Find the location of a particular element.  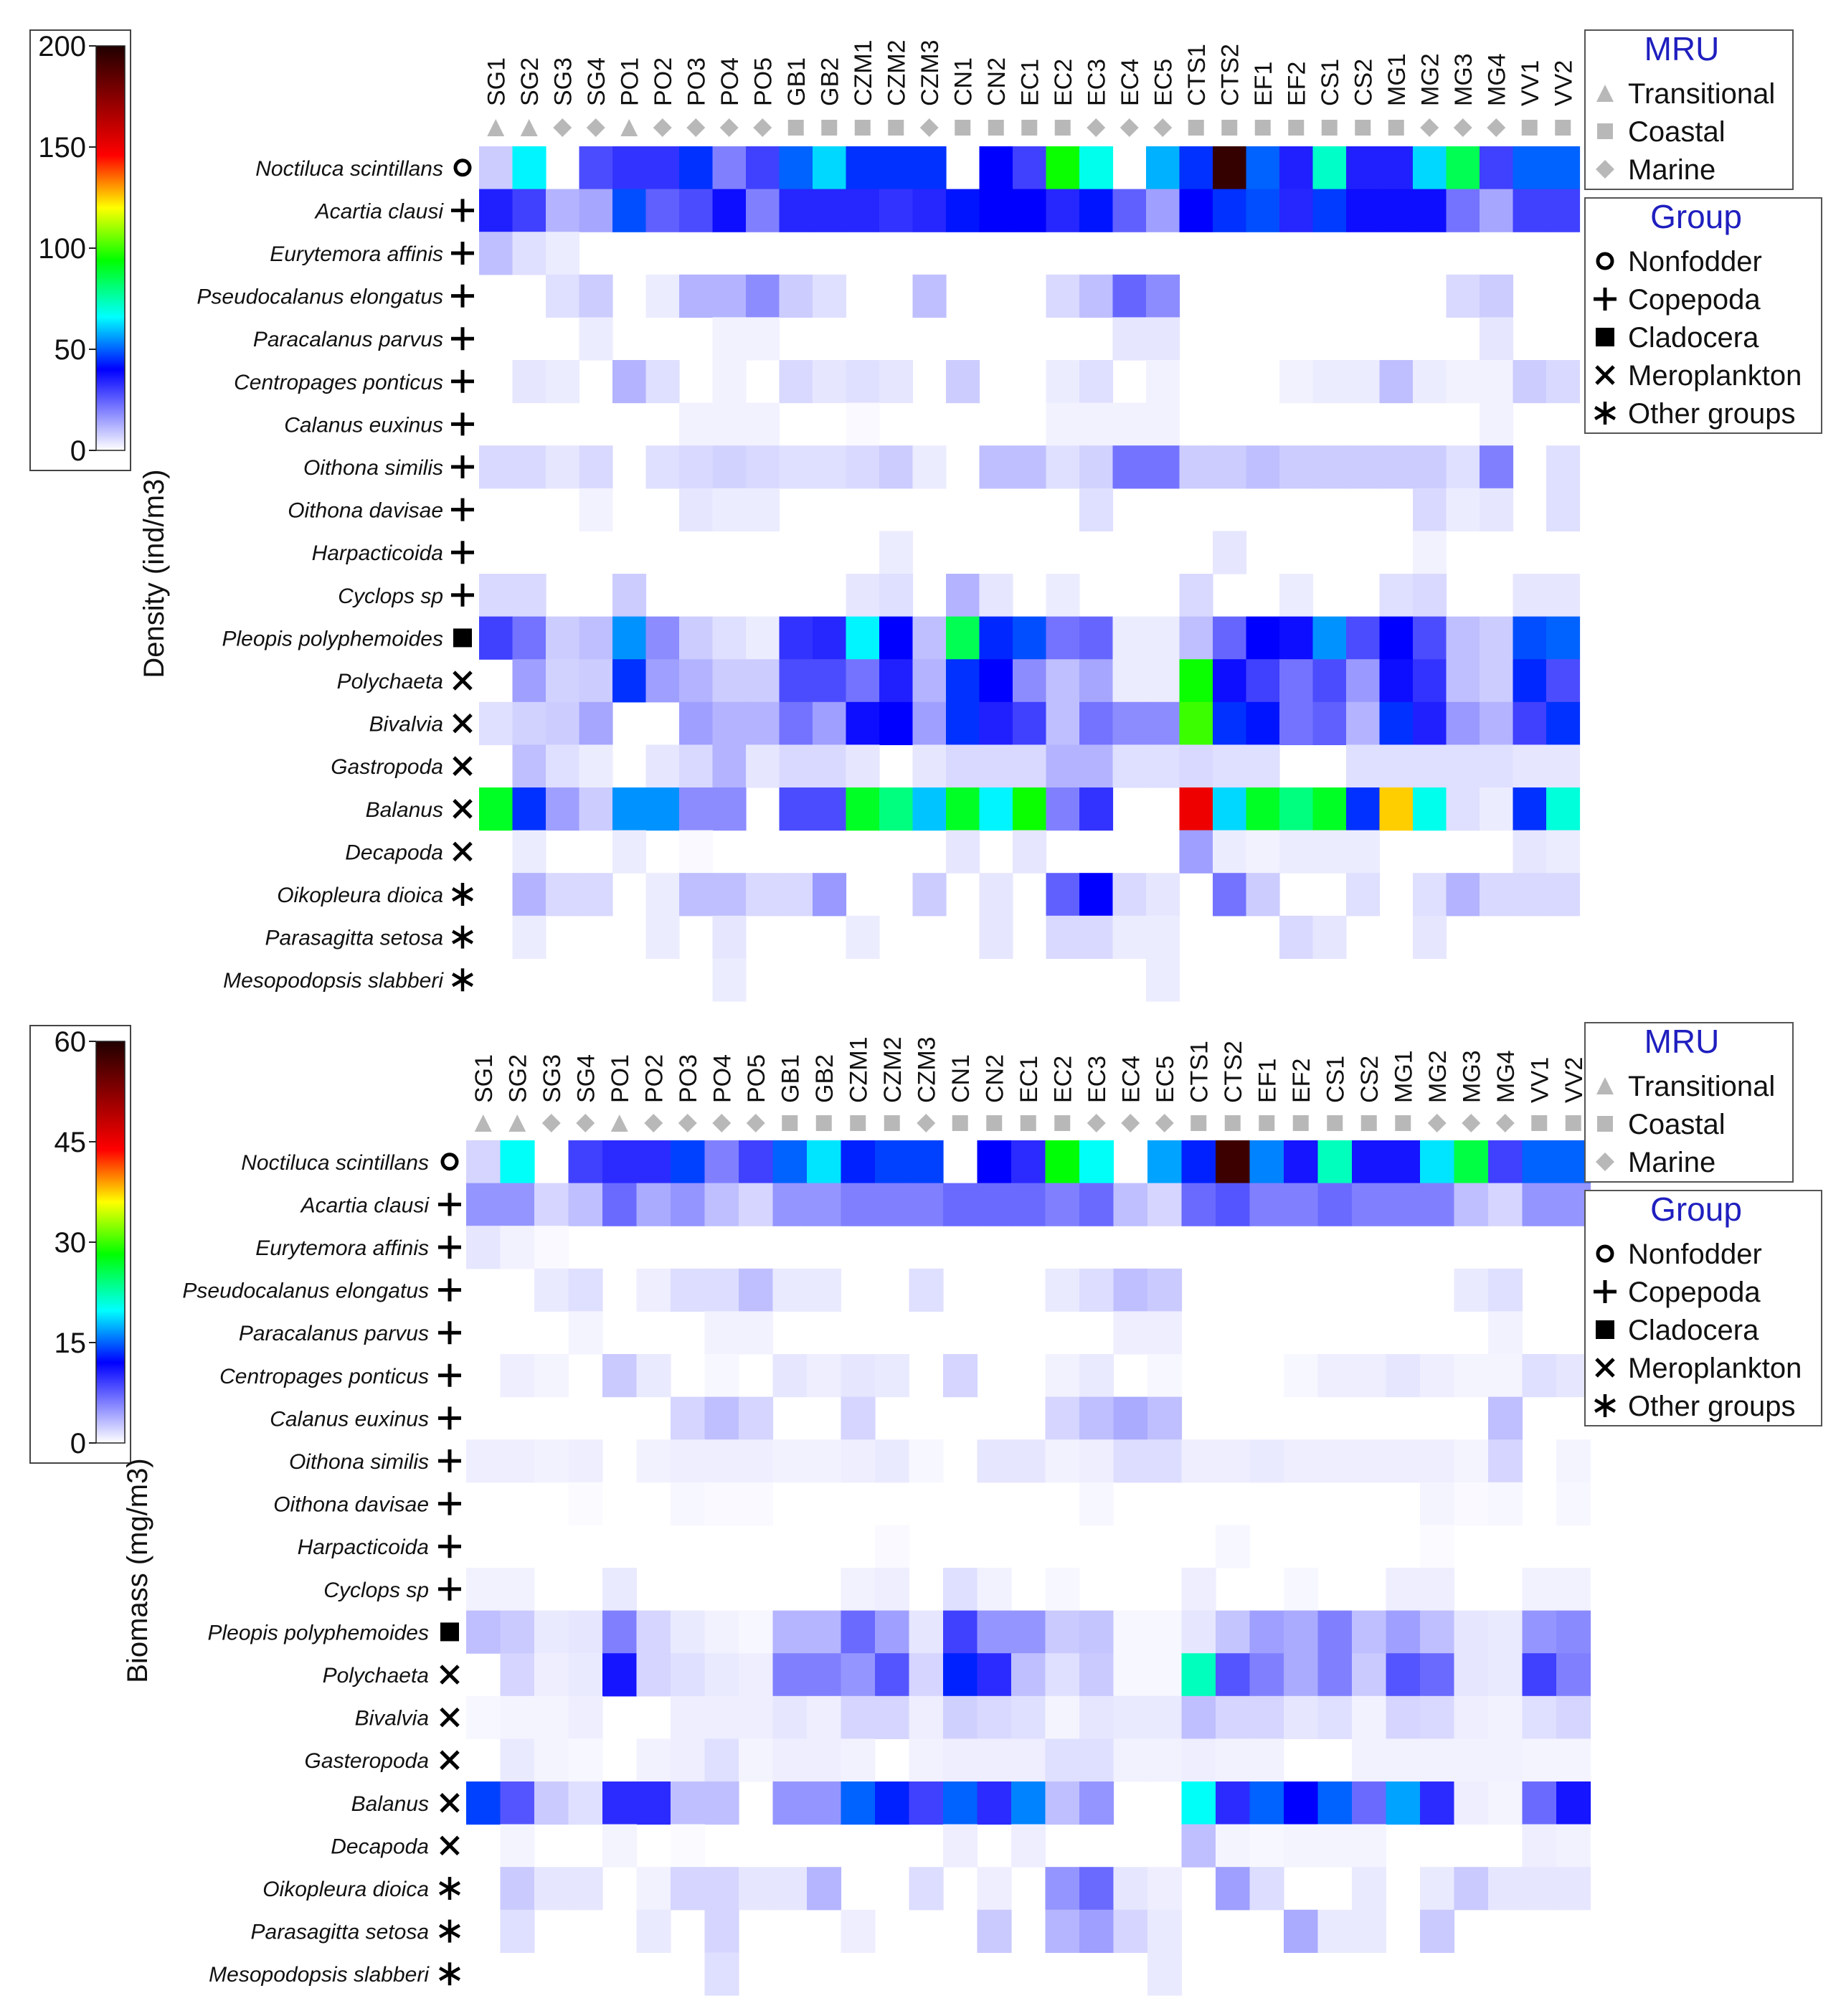

cladocera-square-icon is located at coordinates (449, 1632).